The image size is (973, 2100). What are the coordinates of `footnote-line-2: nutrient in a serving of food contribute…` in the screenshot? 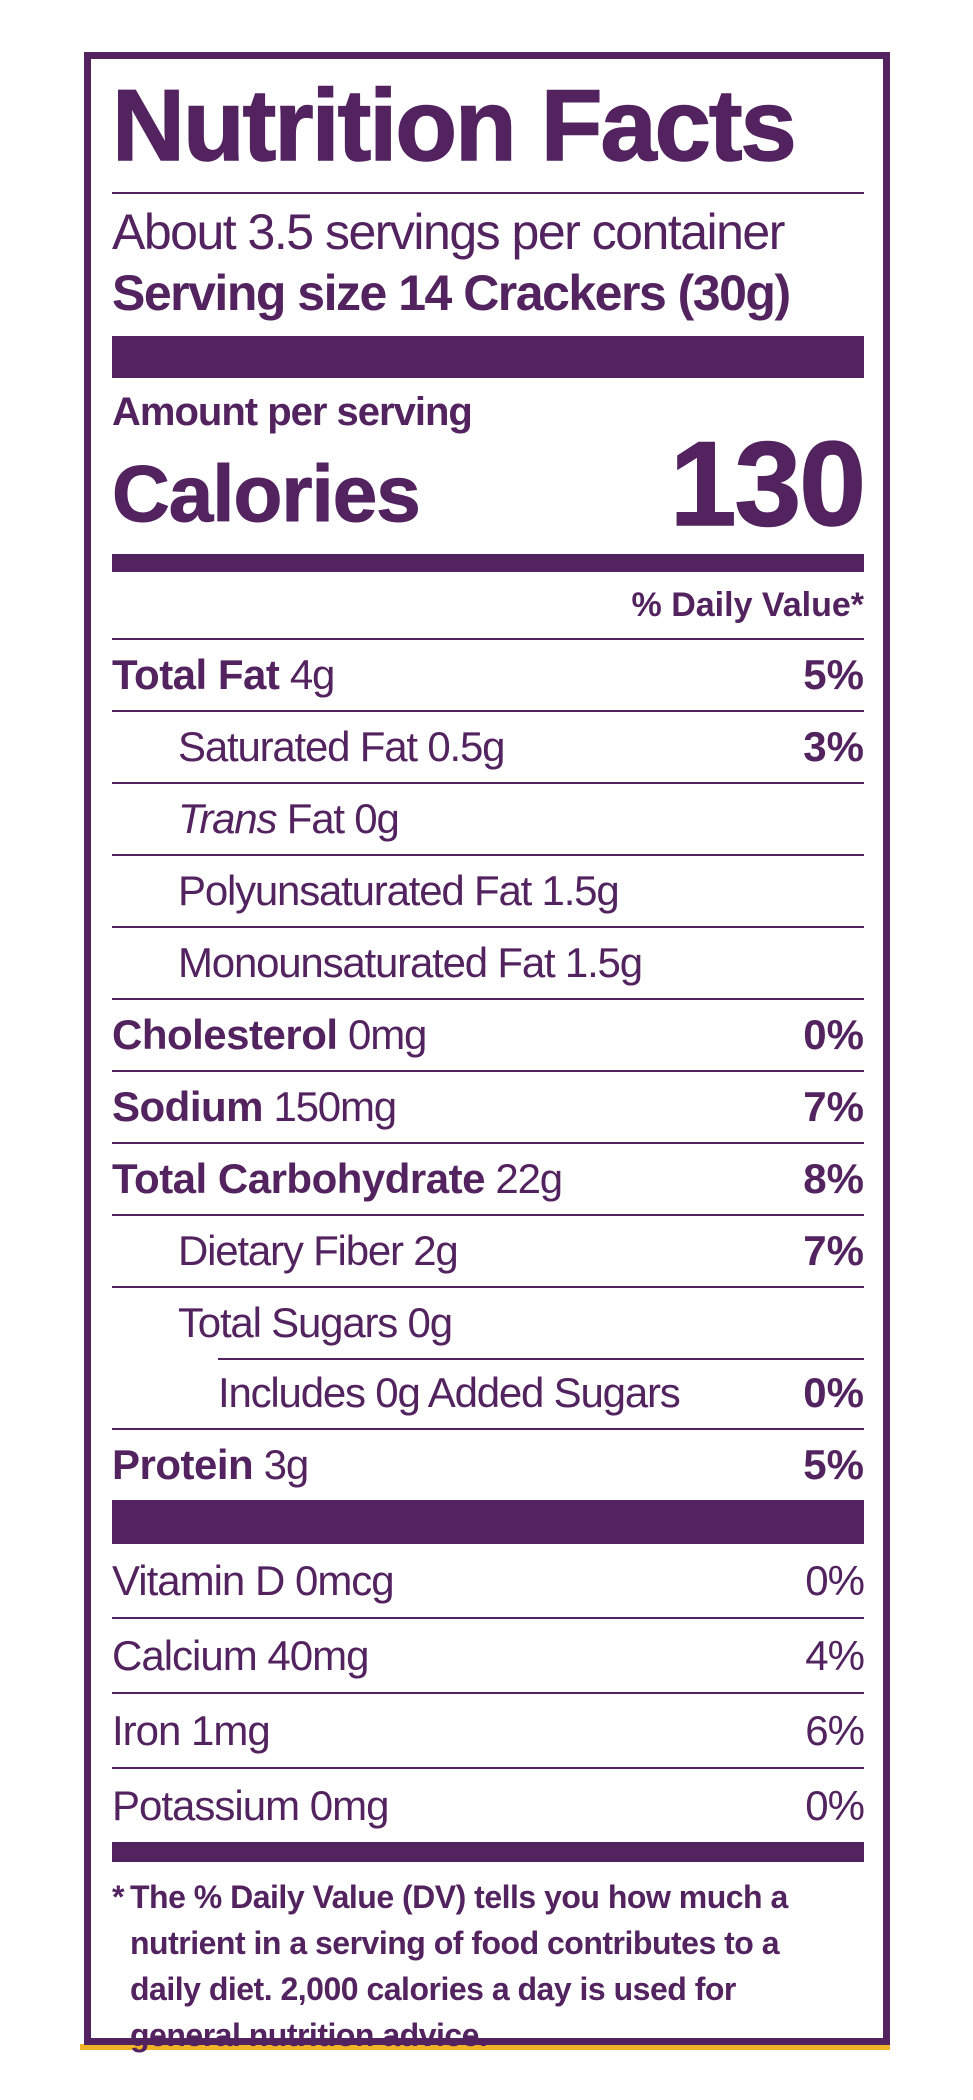 It's located at (455, 1943).